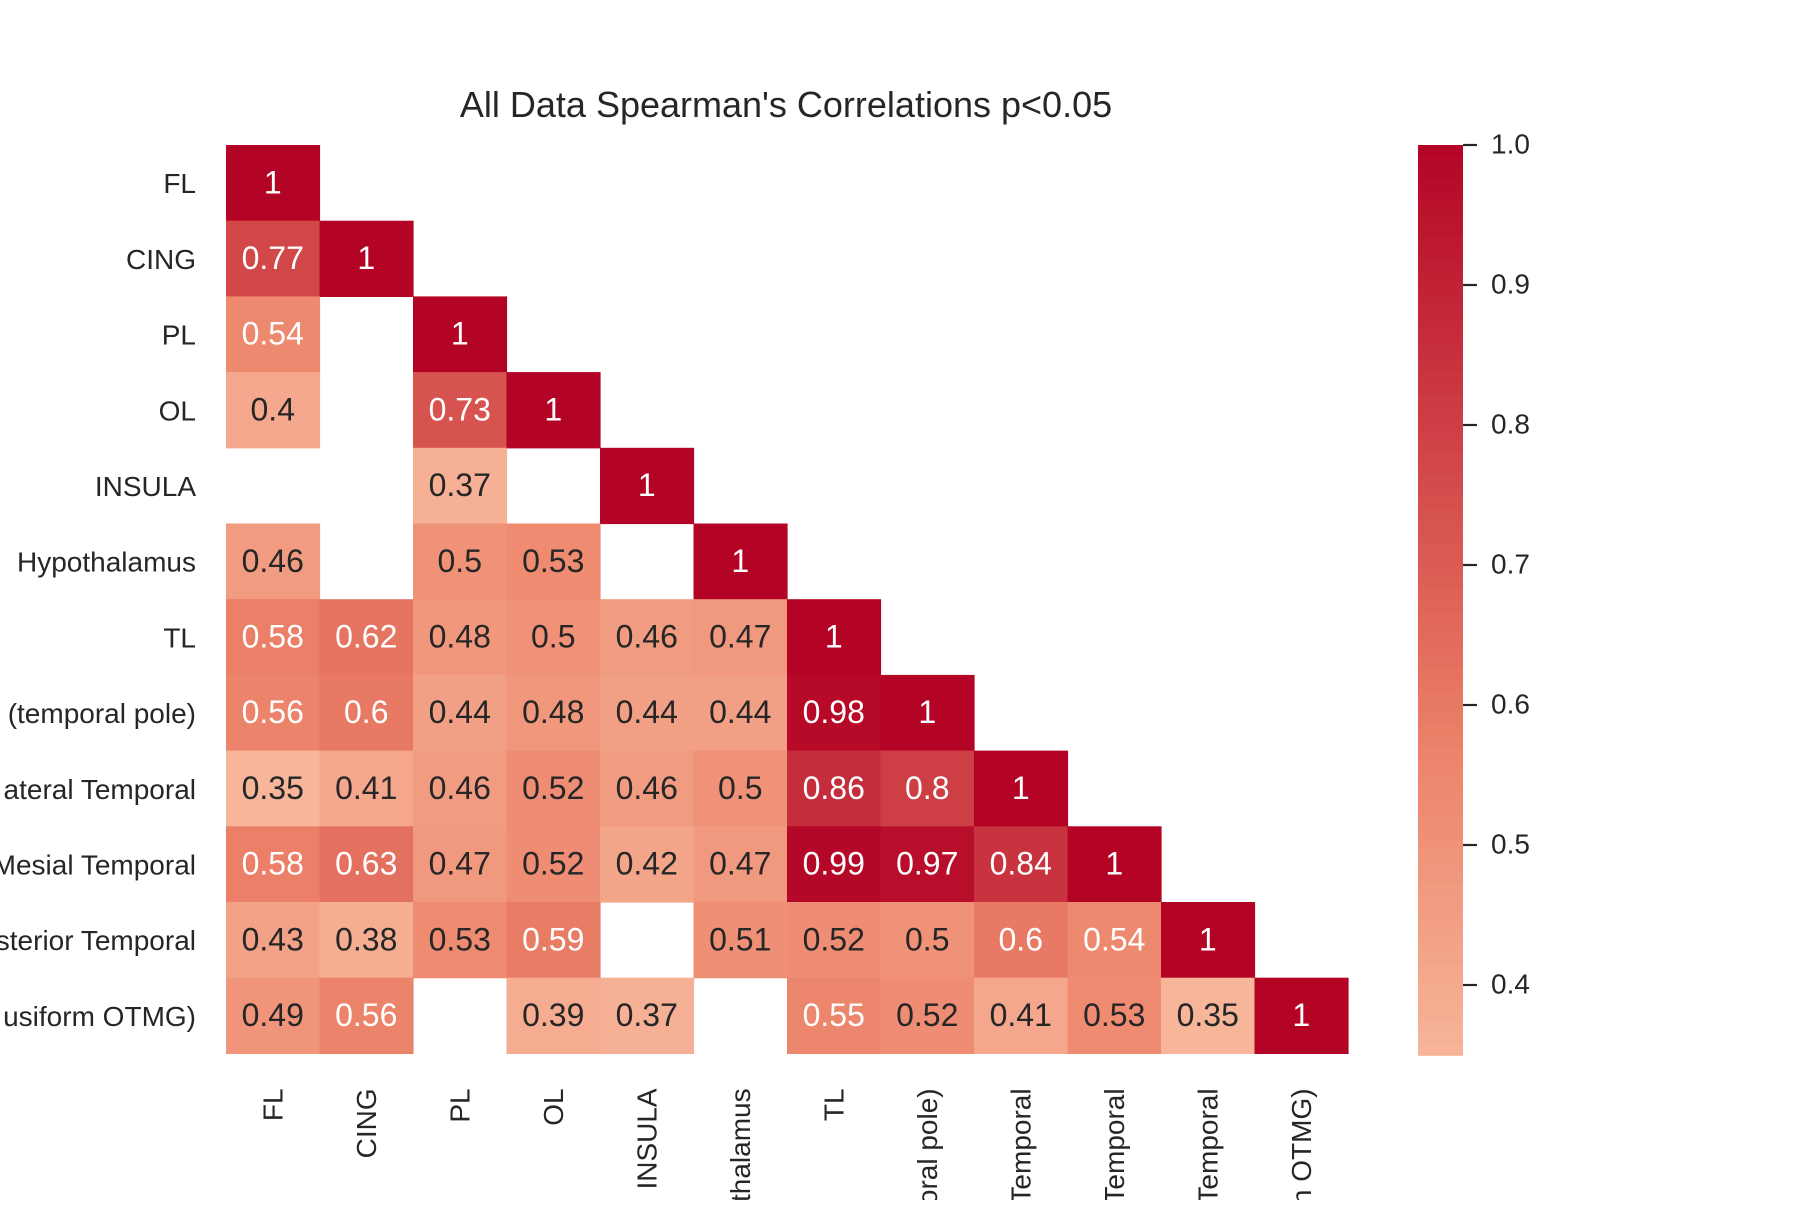 The width and height of the screenshot is (1800, 1205). What do you see at coordinates (1208, 1015) in the screenshot?
I see `cell-value-label: 0.35` at bounding box center [1208, 1015].